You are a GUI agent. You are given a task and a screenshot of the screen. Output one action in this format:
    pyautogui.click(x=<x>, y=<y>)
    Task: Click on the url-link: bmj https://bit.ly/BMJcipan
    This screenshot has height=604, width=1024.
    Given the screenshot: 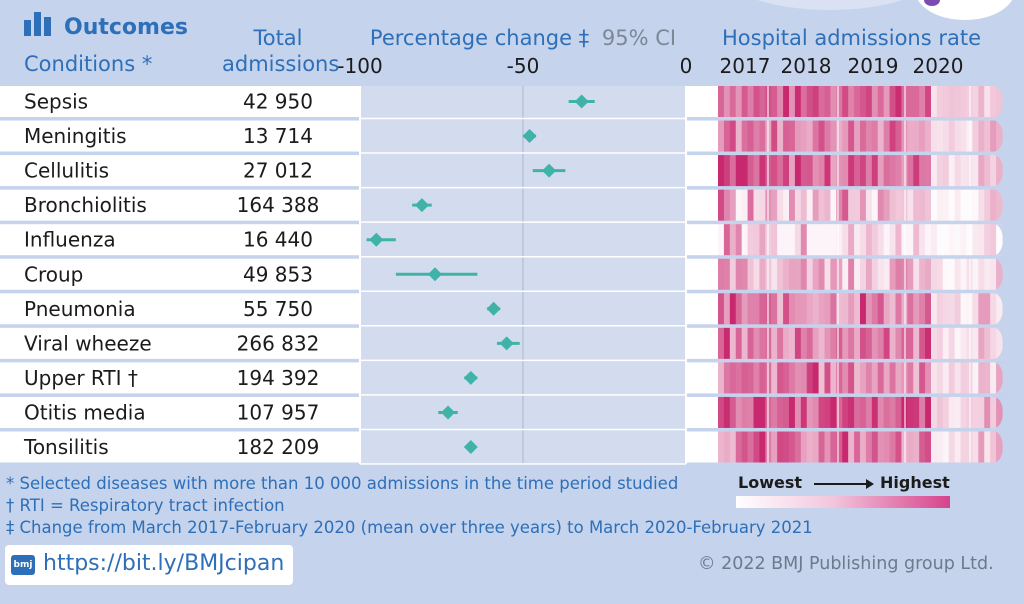 What is the action you would take?
    pyautogui.click(x=149, y=565)
    